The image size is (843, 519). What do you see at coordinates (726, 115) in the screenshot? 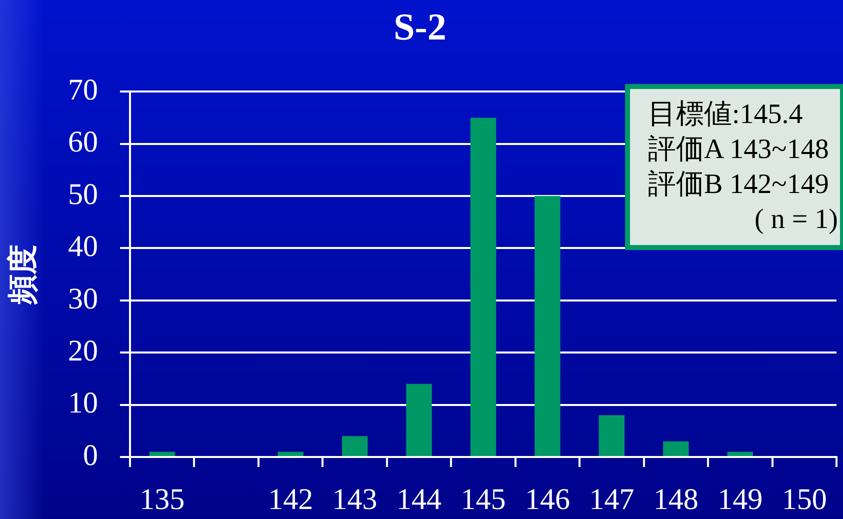
I see `annotation: 目標値:145.4` at bounding box center [726, 115].